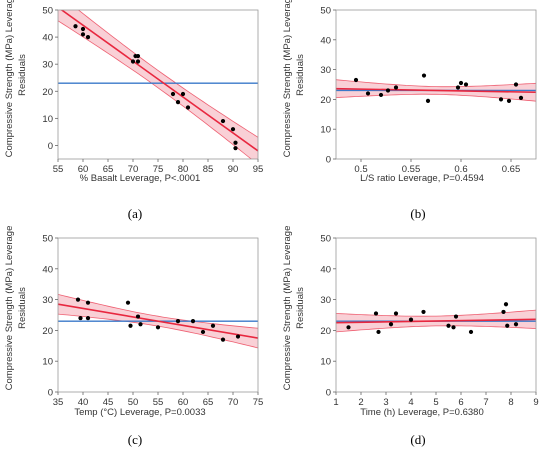 The height and width of the screenshot is (453, 550). What do you see at coordinates (183, 169) in the screenshot?
I see `x-tick-label: 80` at bounding box center [183, 169].